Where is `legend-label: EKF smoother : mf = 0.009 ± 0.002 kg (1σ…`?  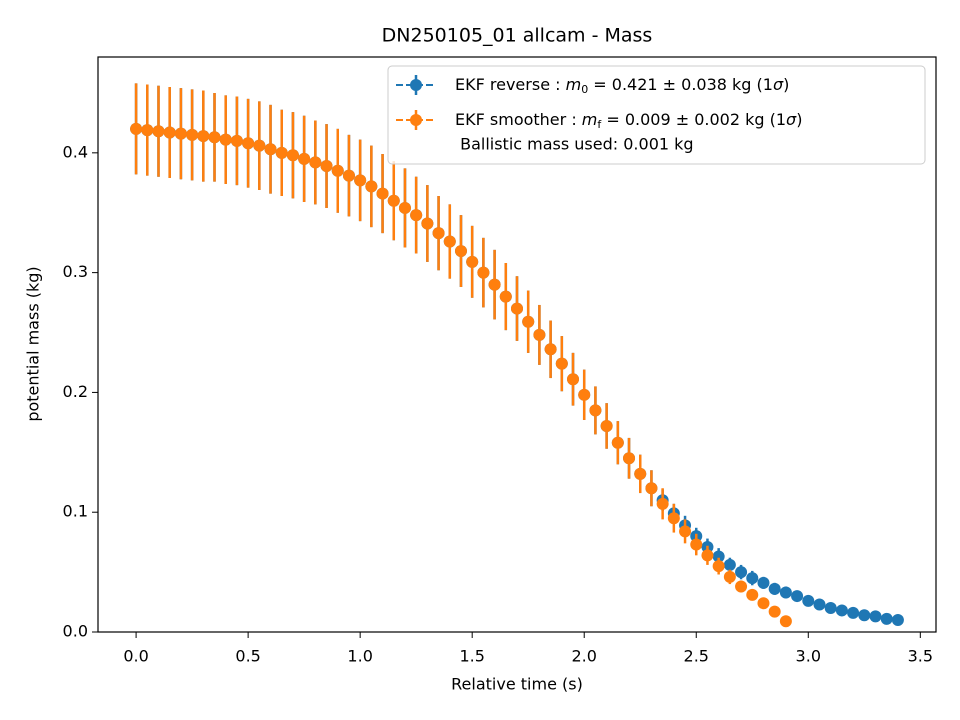
legend-label: EKF smoother : mf = 0.009 ± 0.002 kg (1σ… is located at coordinates (628, 121).